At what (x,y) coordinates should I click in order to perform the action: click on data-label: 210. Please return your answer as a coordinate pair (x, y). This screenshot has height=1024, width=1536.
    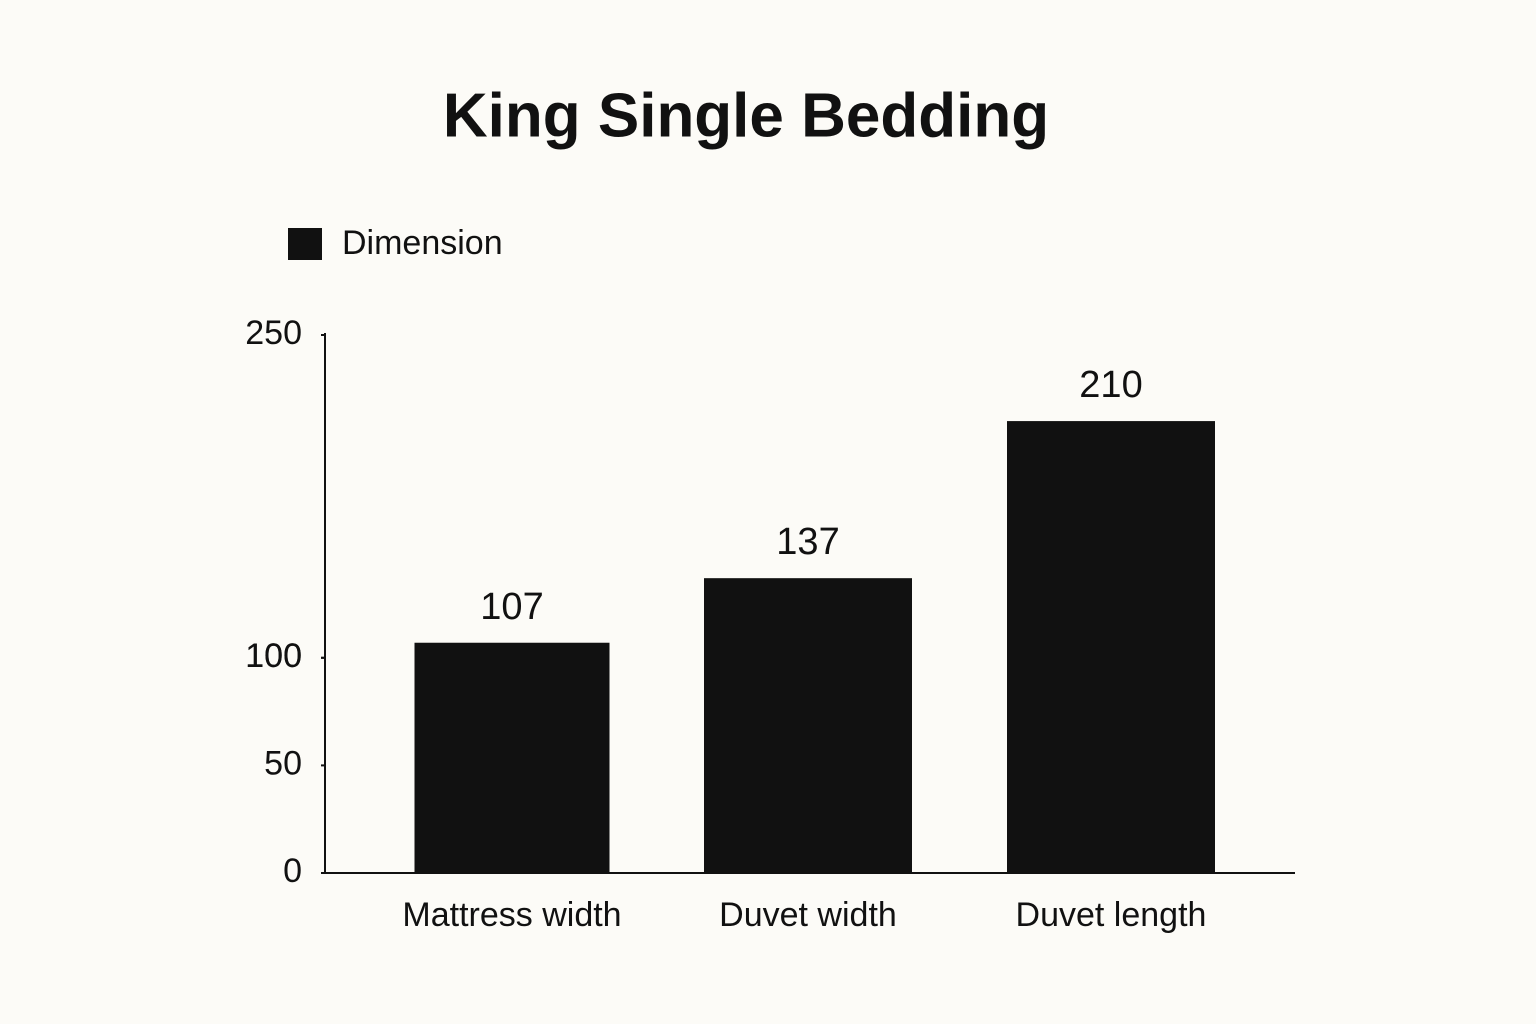
    Looking at the image, I should click on (1110, 385).